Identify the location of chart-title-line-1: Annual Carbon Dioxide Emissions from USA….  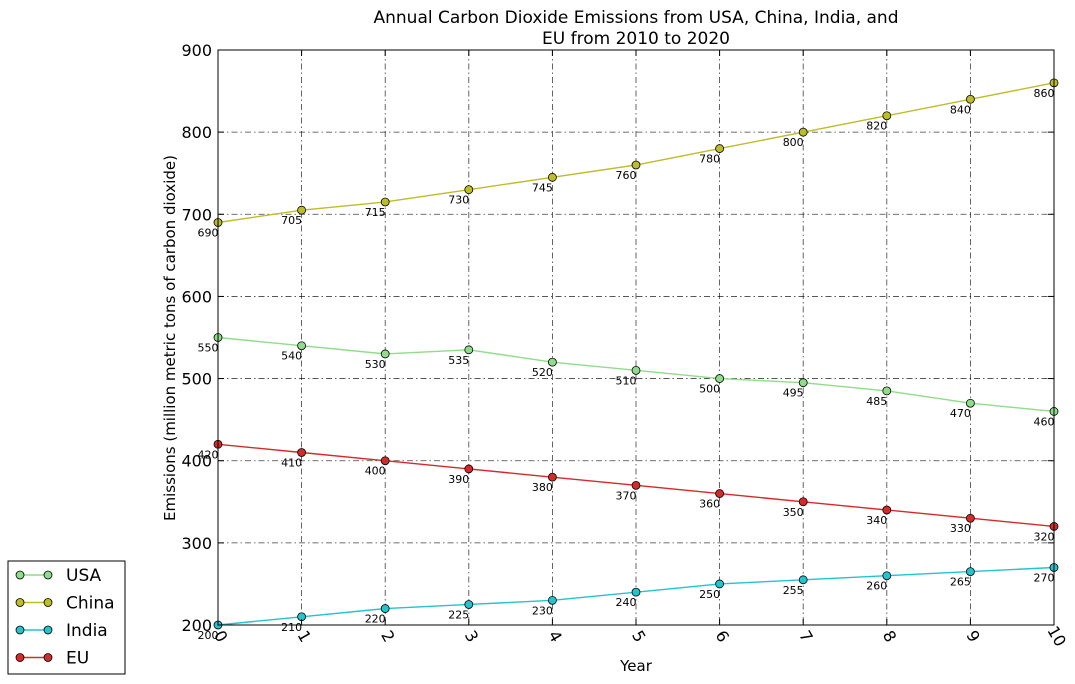
(636, 18).